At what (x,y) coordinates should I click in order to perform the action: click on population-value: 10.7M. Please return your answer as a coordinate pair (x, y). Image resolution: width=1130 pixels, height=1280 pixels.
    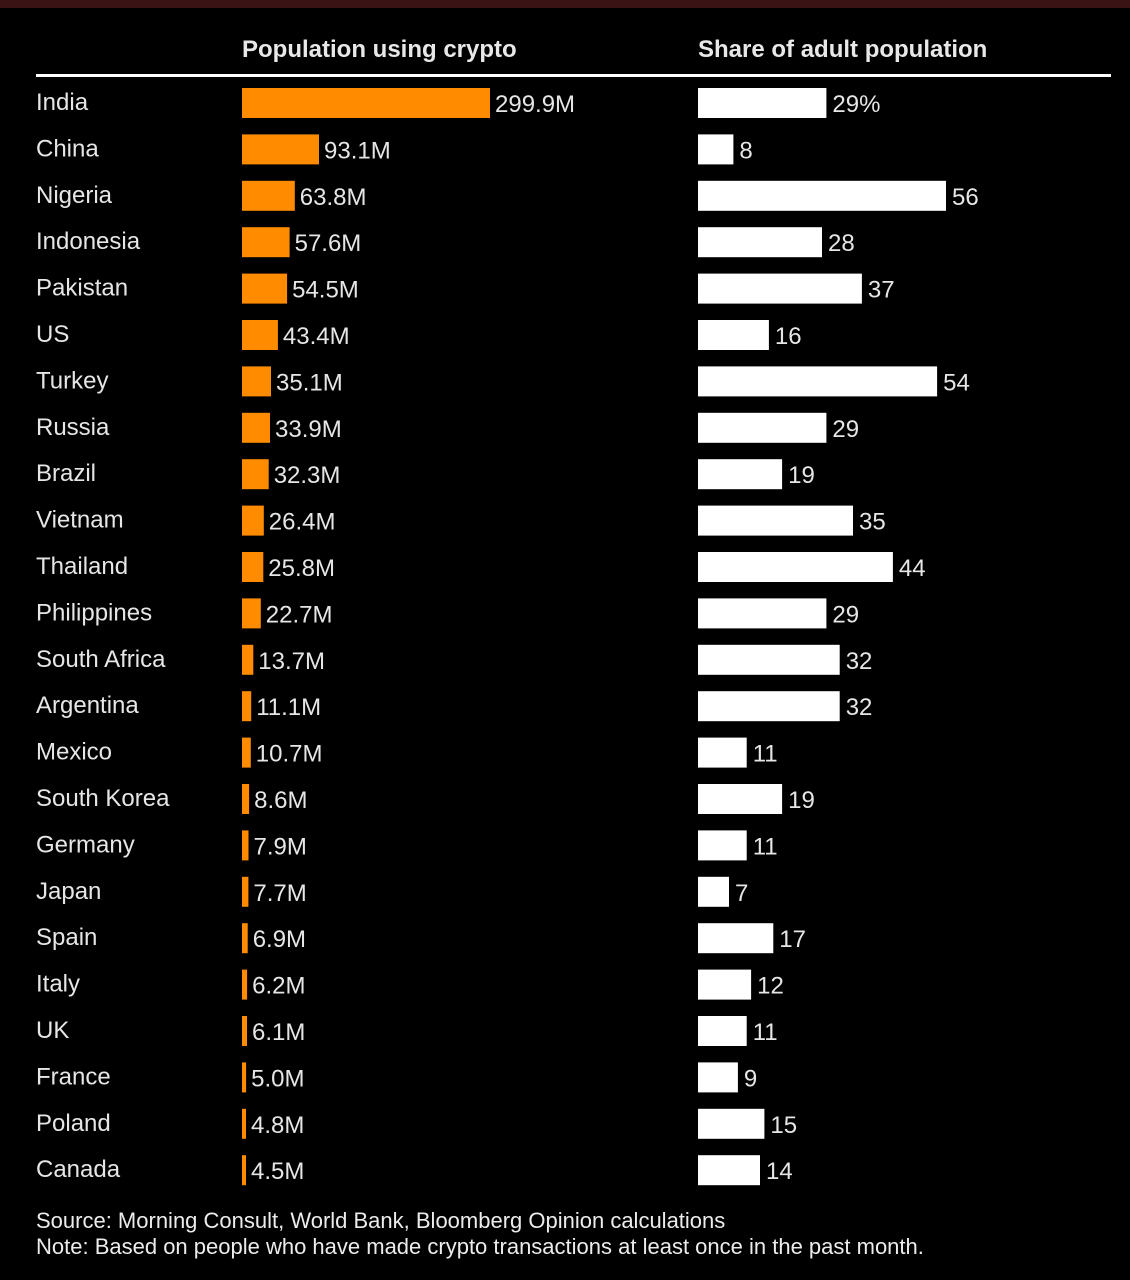
    Looking at the image, I should click on (289, 754).